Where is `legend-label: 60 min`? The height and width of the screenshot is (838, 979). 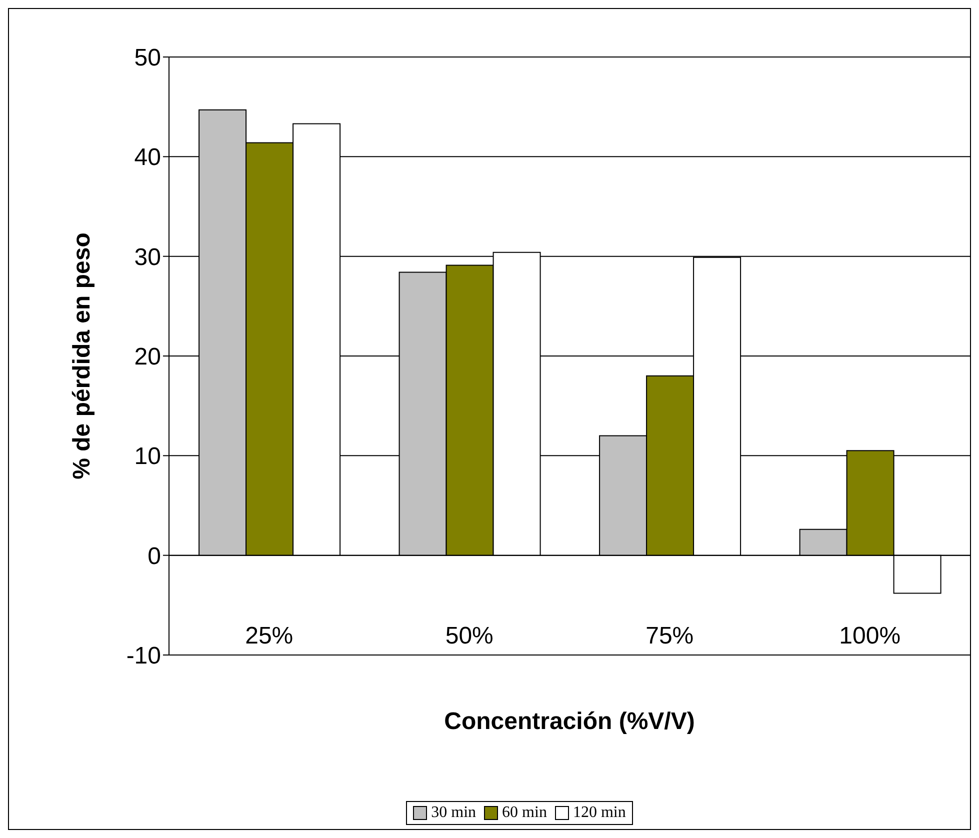 legend-label: 60 min is located at coordinates (524, 813).